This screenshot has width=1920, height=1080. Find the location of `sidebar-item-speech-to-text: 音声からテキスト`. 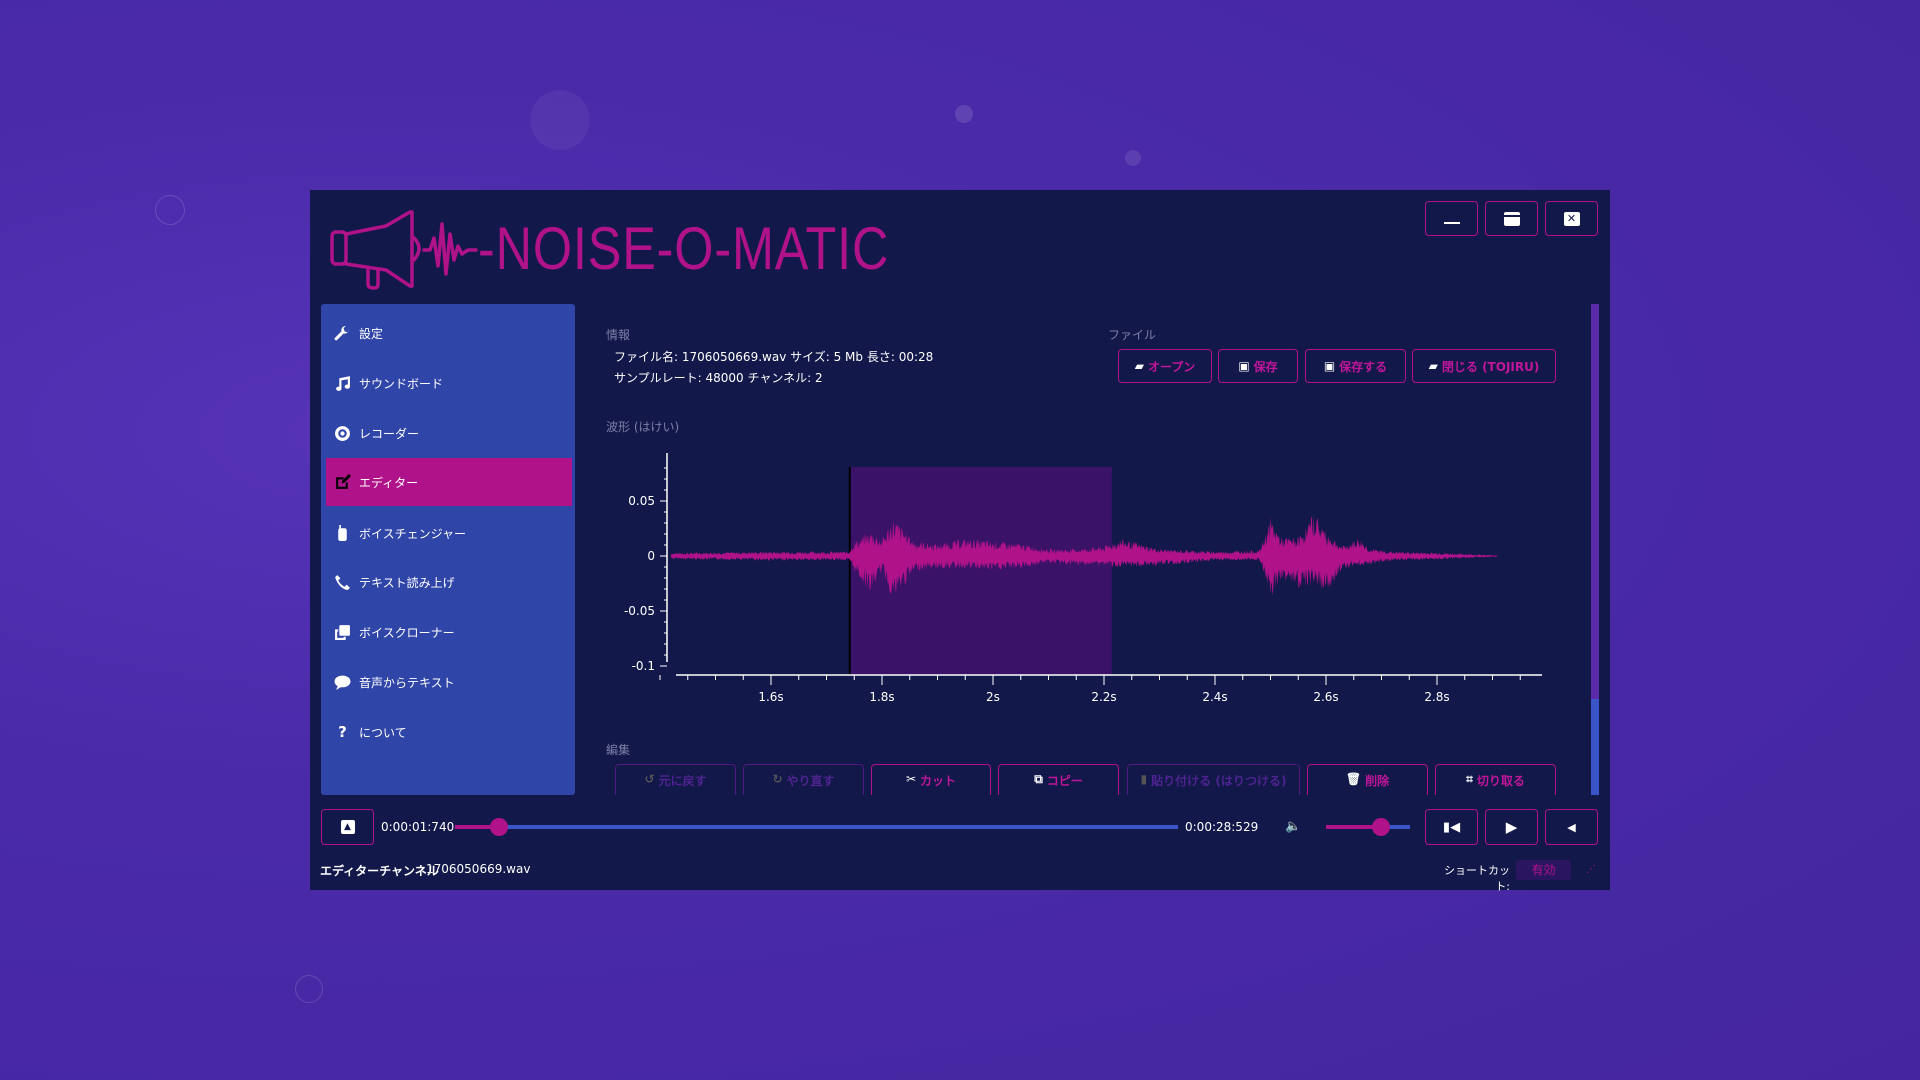

sidebar-item-speech-to-text: 音声からテキスト is located at coordinates (449, 682).